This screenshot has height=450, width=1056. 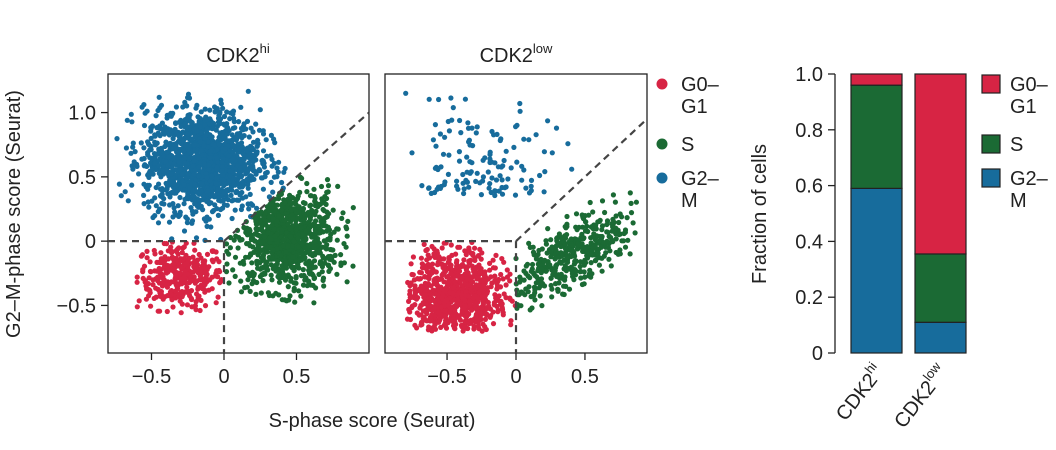 I want to click on legend-label: G1, so click(x=694, y=107).